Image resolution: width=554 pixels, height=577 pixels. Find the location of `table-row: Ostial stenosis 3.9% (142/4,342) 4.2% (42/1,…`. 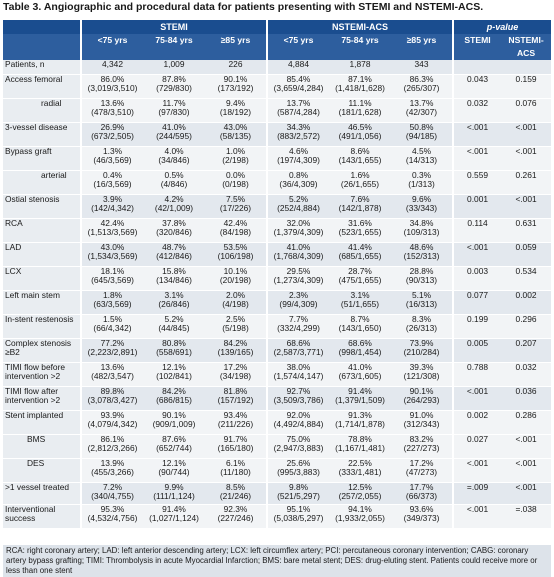

table-row: Ostial stenosis 3.9% (142/4,342) 4.2% (42/1,… is located at coordinates (277, 206).